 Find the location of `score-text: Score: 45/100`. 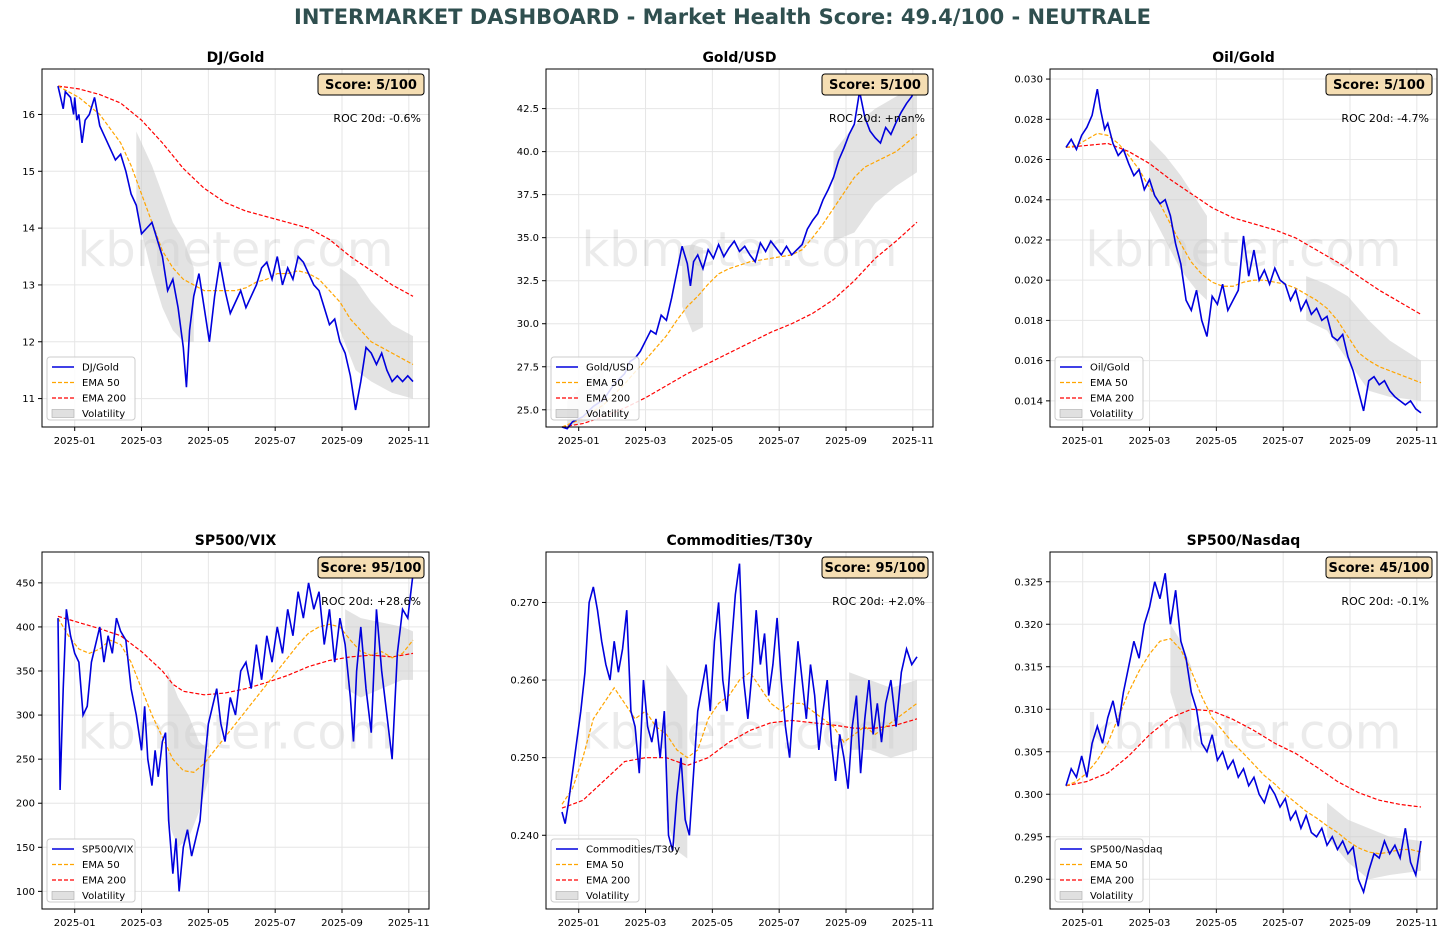

score-text: Score: 45/100 is located at coordinates (1379, 568).